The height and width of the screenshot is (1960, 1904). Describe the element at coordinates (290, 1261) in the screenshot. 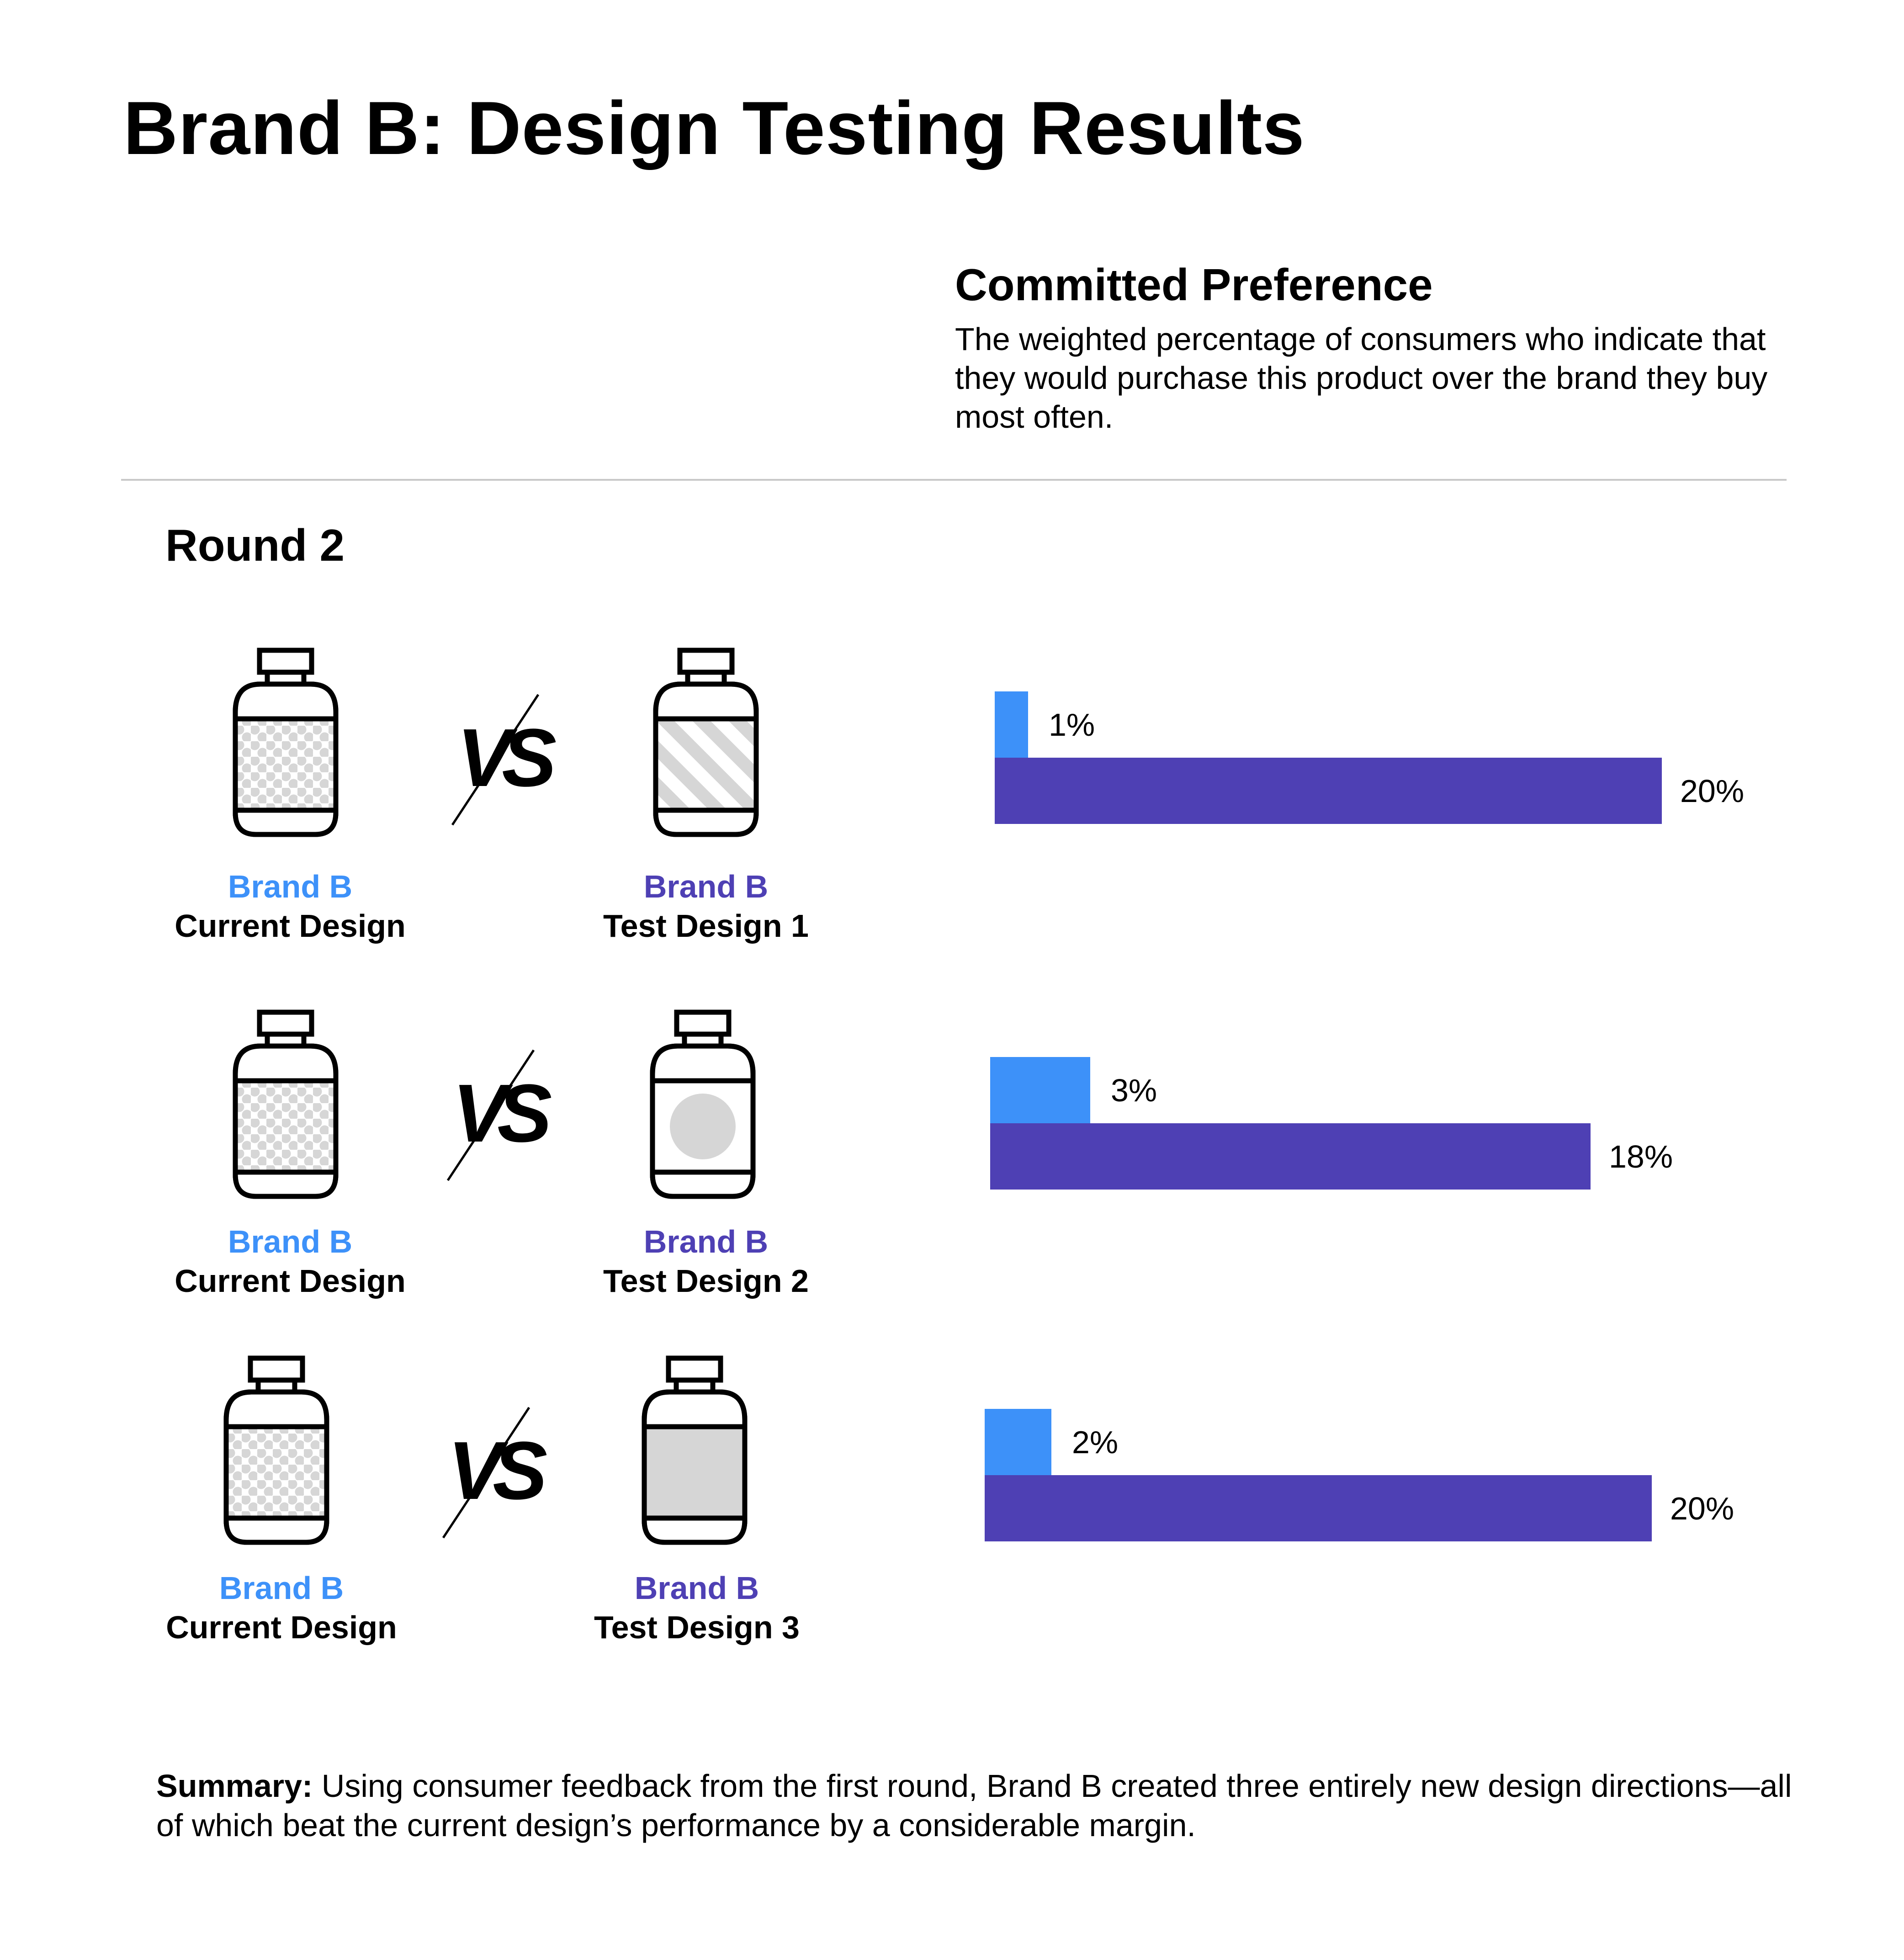

I see `current-design-caption-2: Brand B Current Design` at that location.